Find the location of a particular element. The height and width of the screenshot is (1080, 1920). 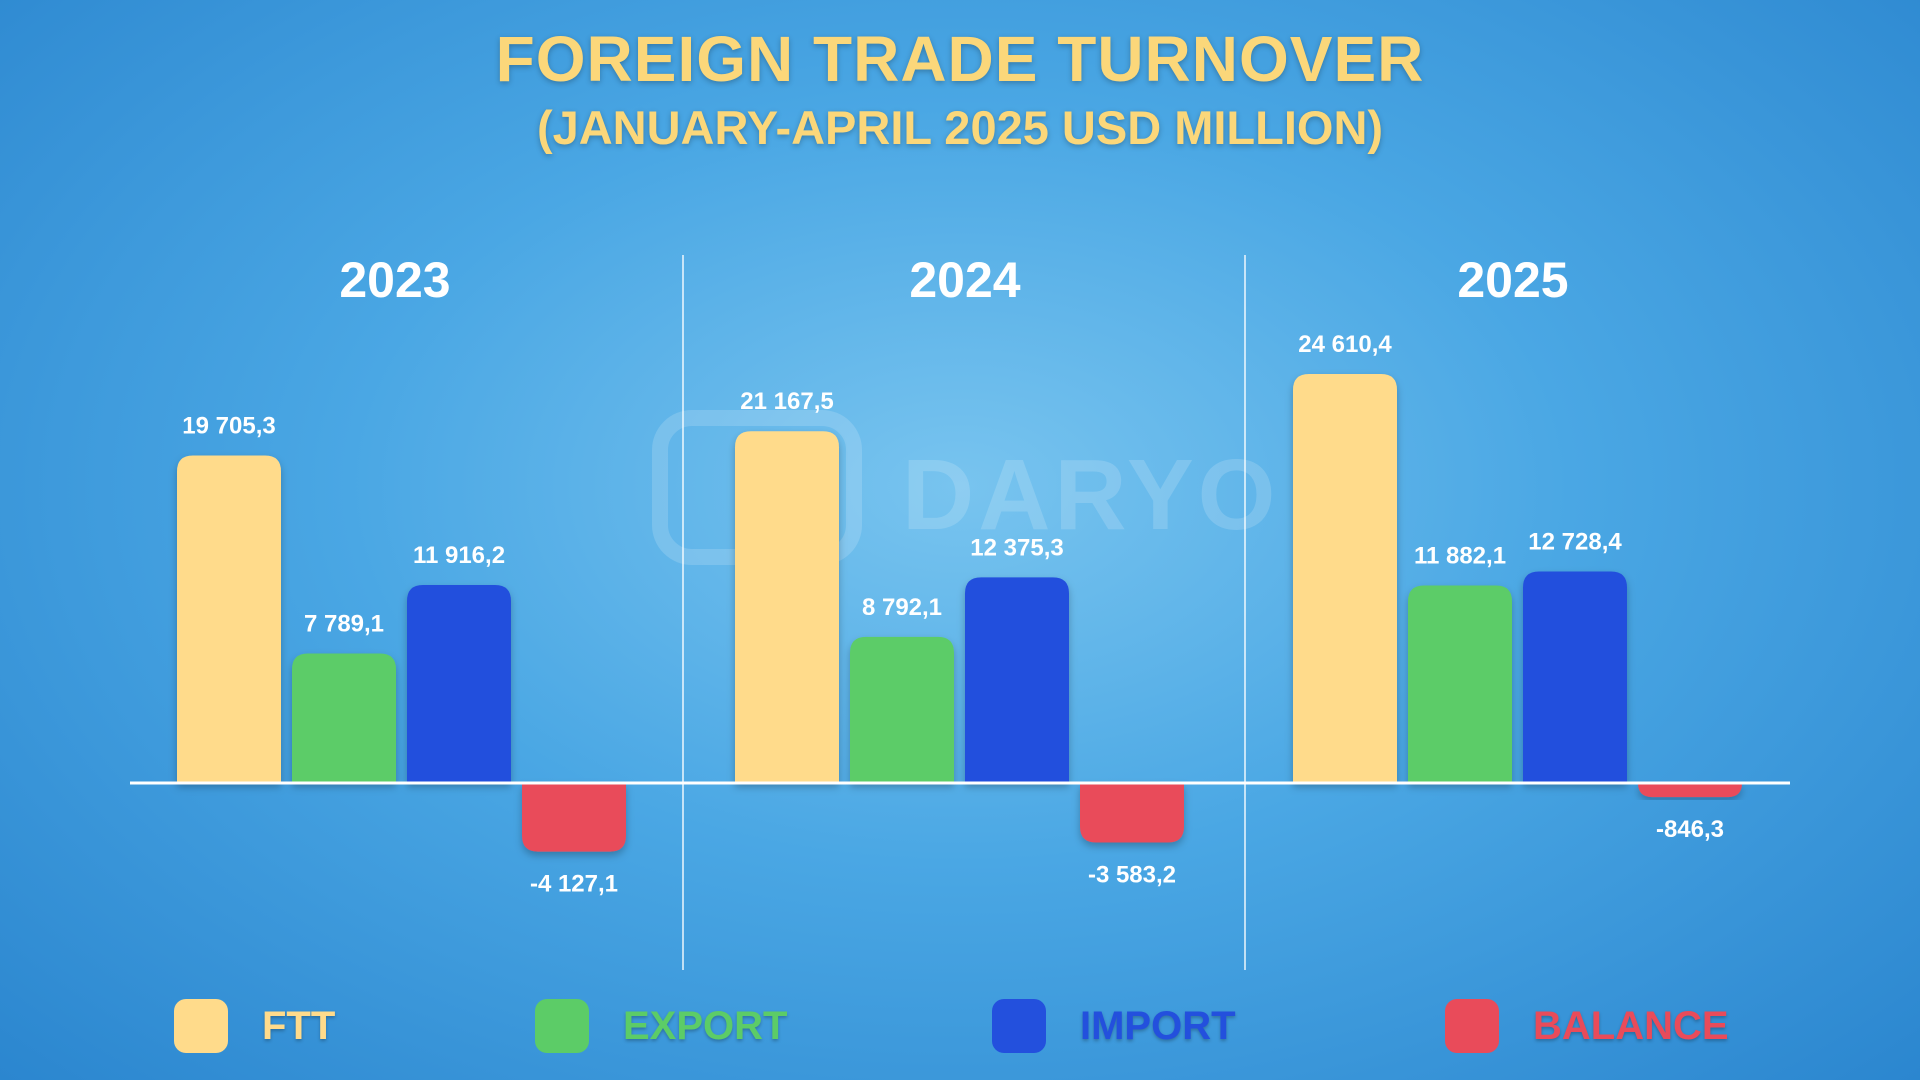

bar-balance-2023 is located at coordinates (574, 817).